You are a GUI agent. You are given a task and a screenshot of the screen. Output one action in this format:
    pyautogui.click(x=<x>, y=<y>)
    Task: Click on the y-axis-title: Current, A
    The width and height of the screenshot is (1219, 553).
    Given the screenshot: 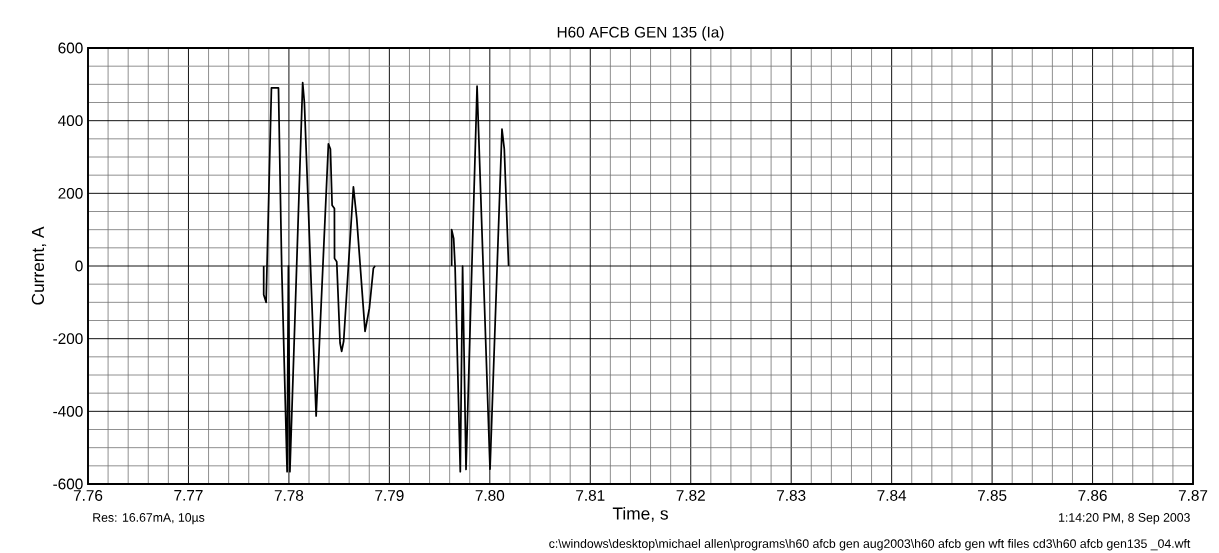 What is the action you would take?
    pyautogui.click(x=39, y=265)
    